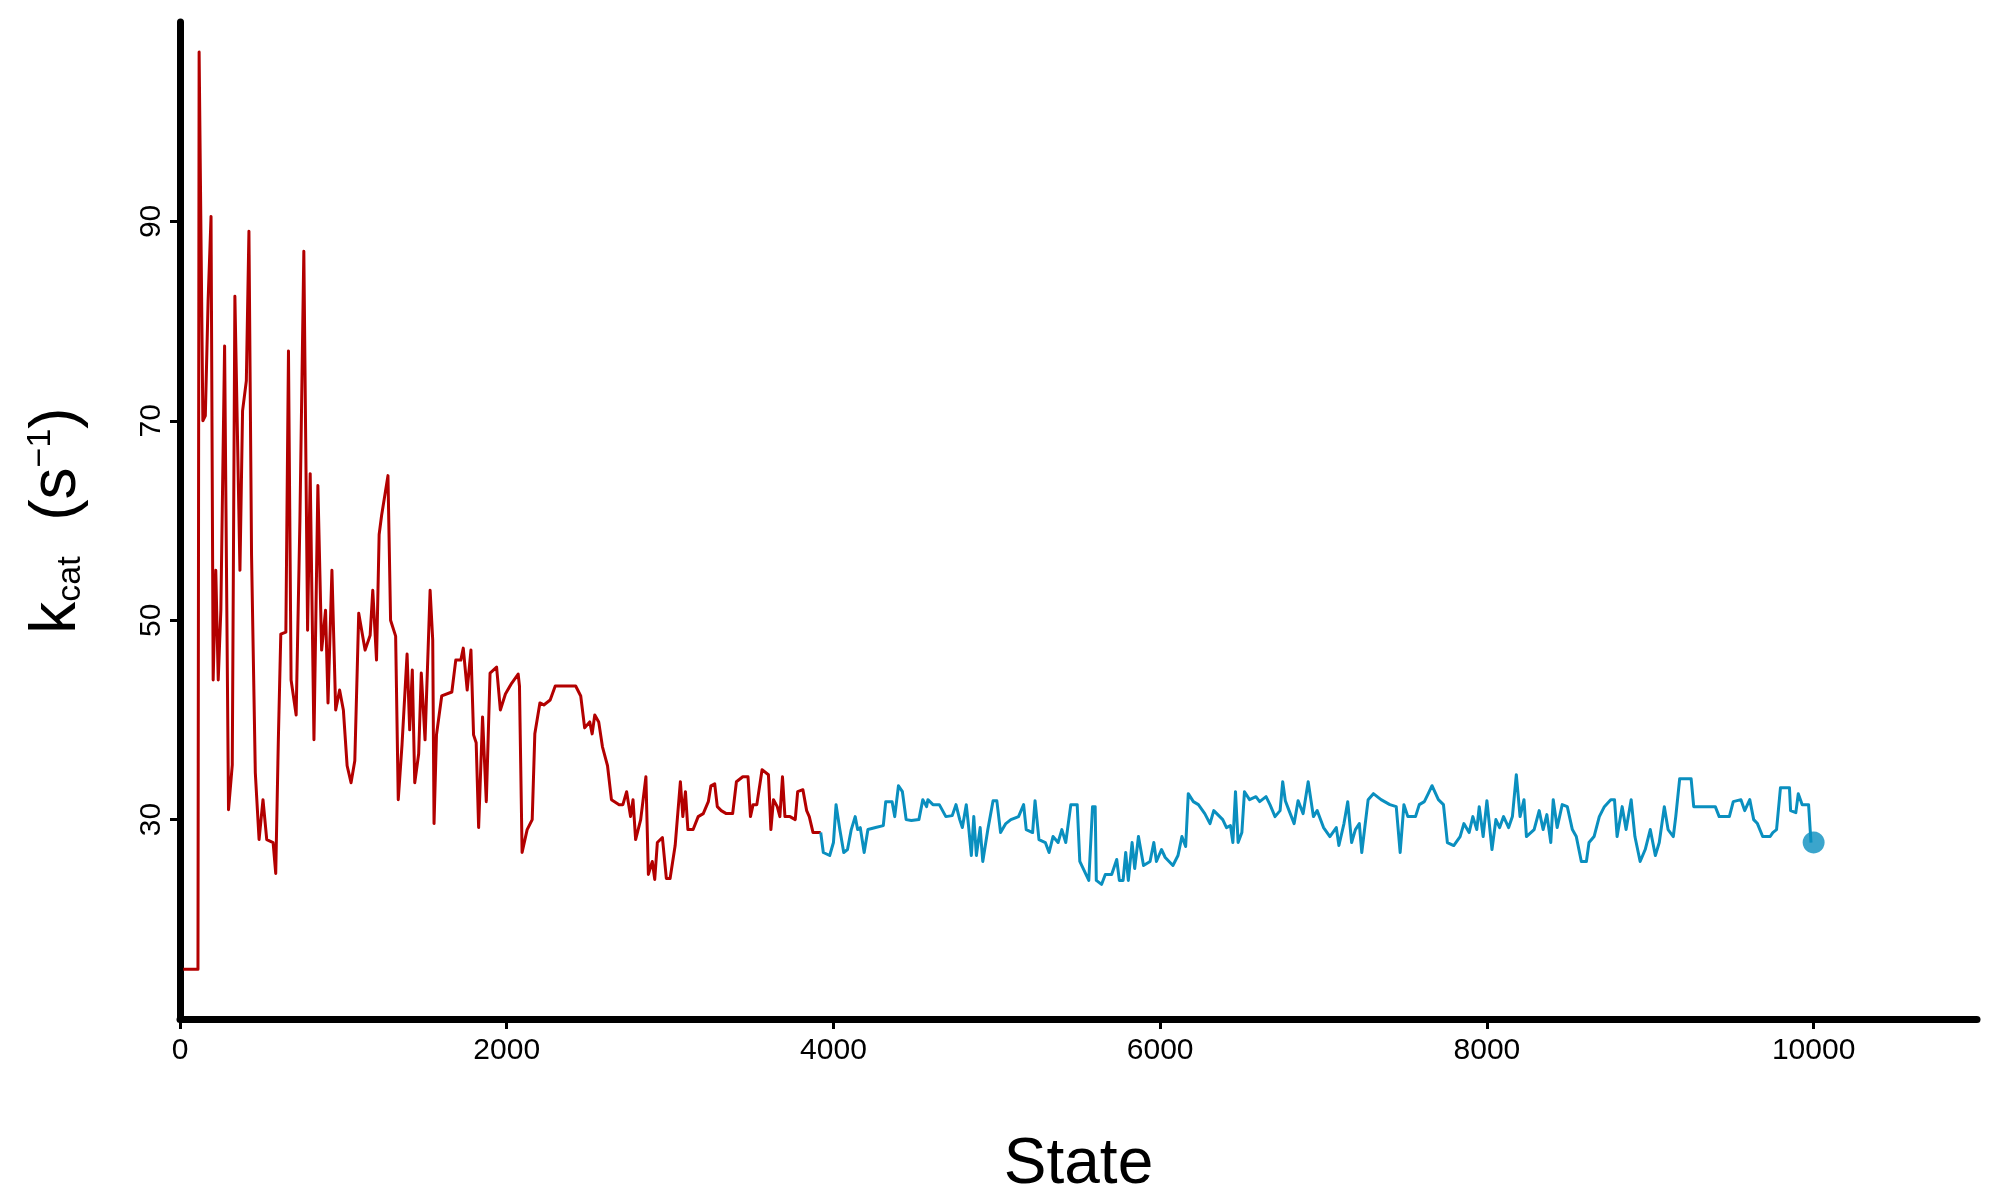 Image resolution: width=2000 pixels, height=1200 pixels. I want to click on x-axis-title: State, so click(1078, 1161).